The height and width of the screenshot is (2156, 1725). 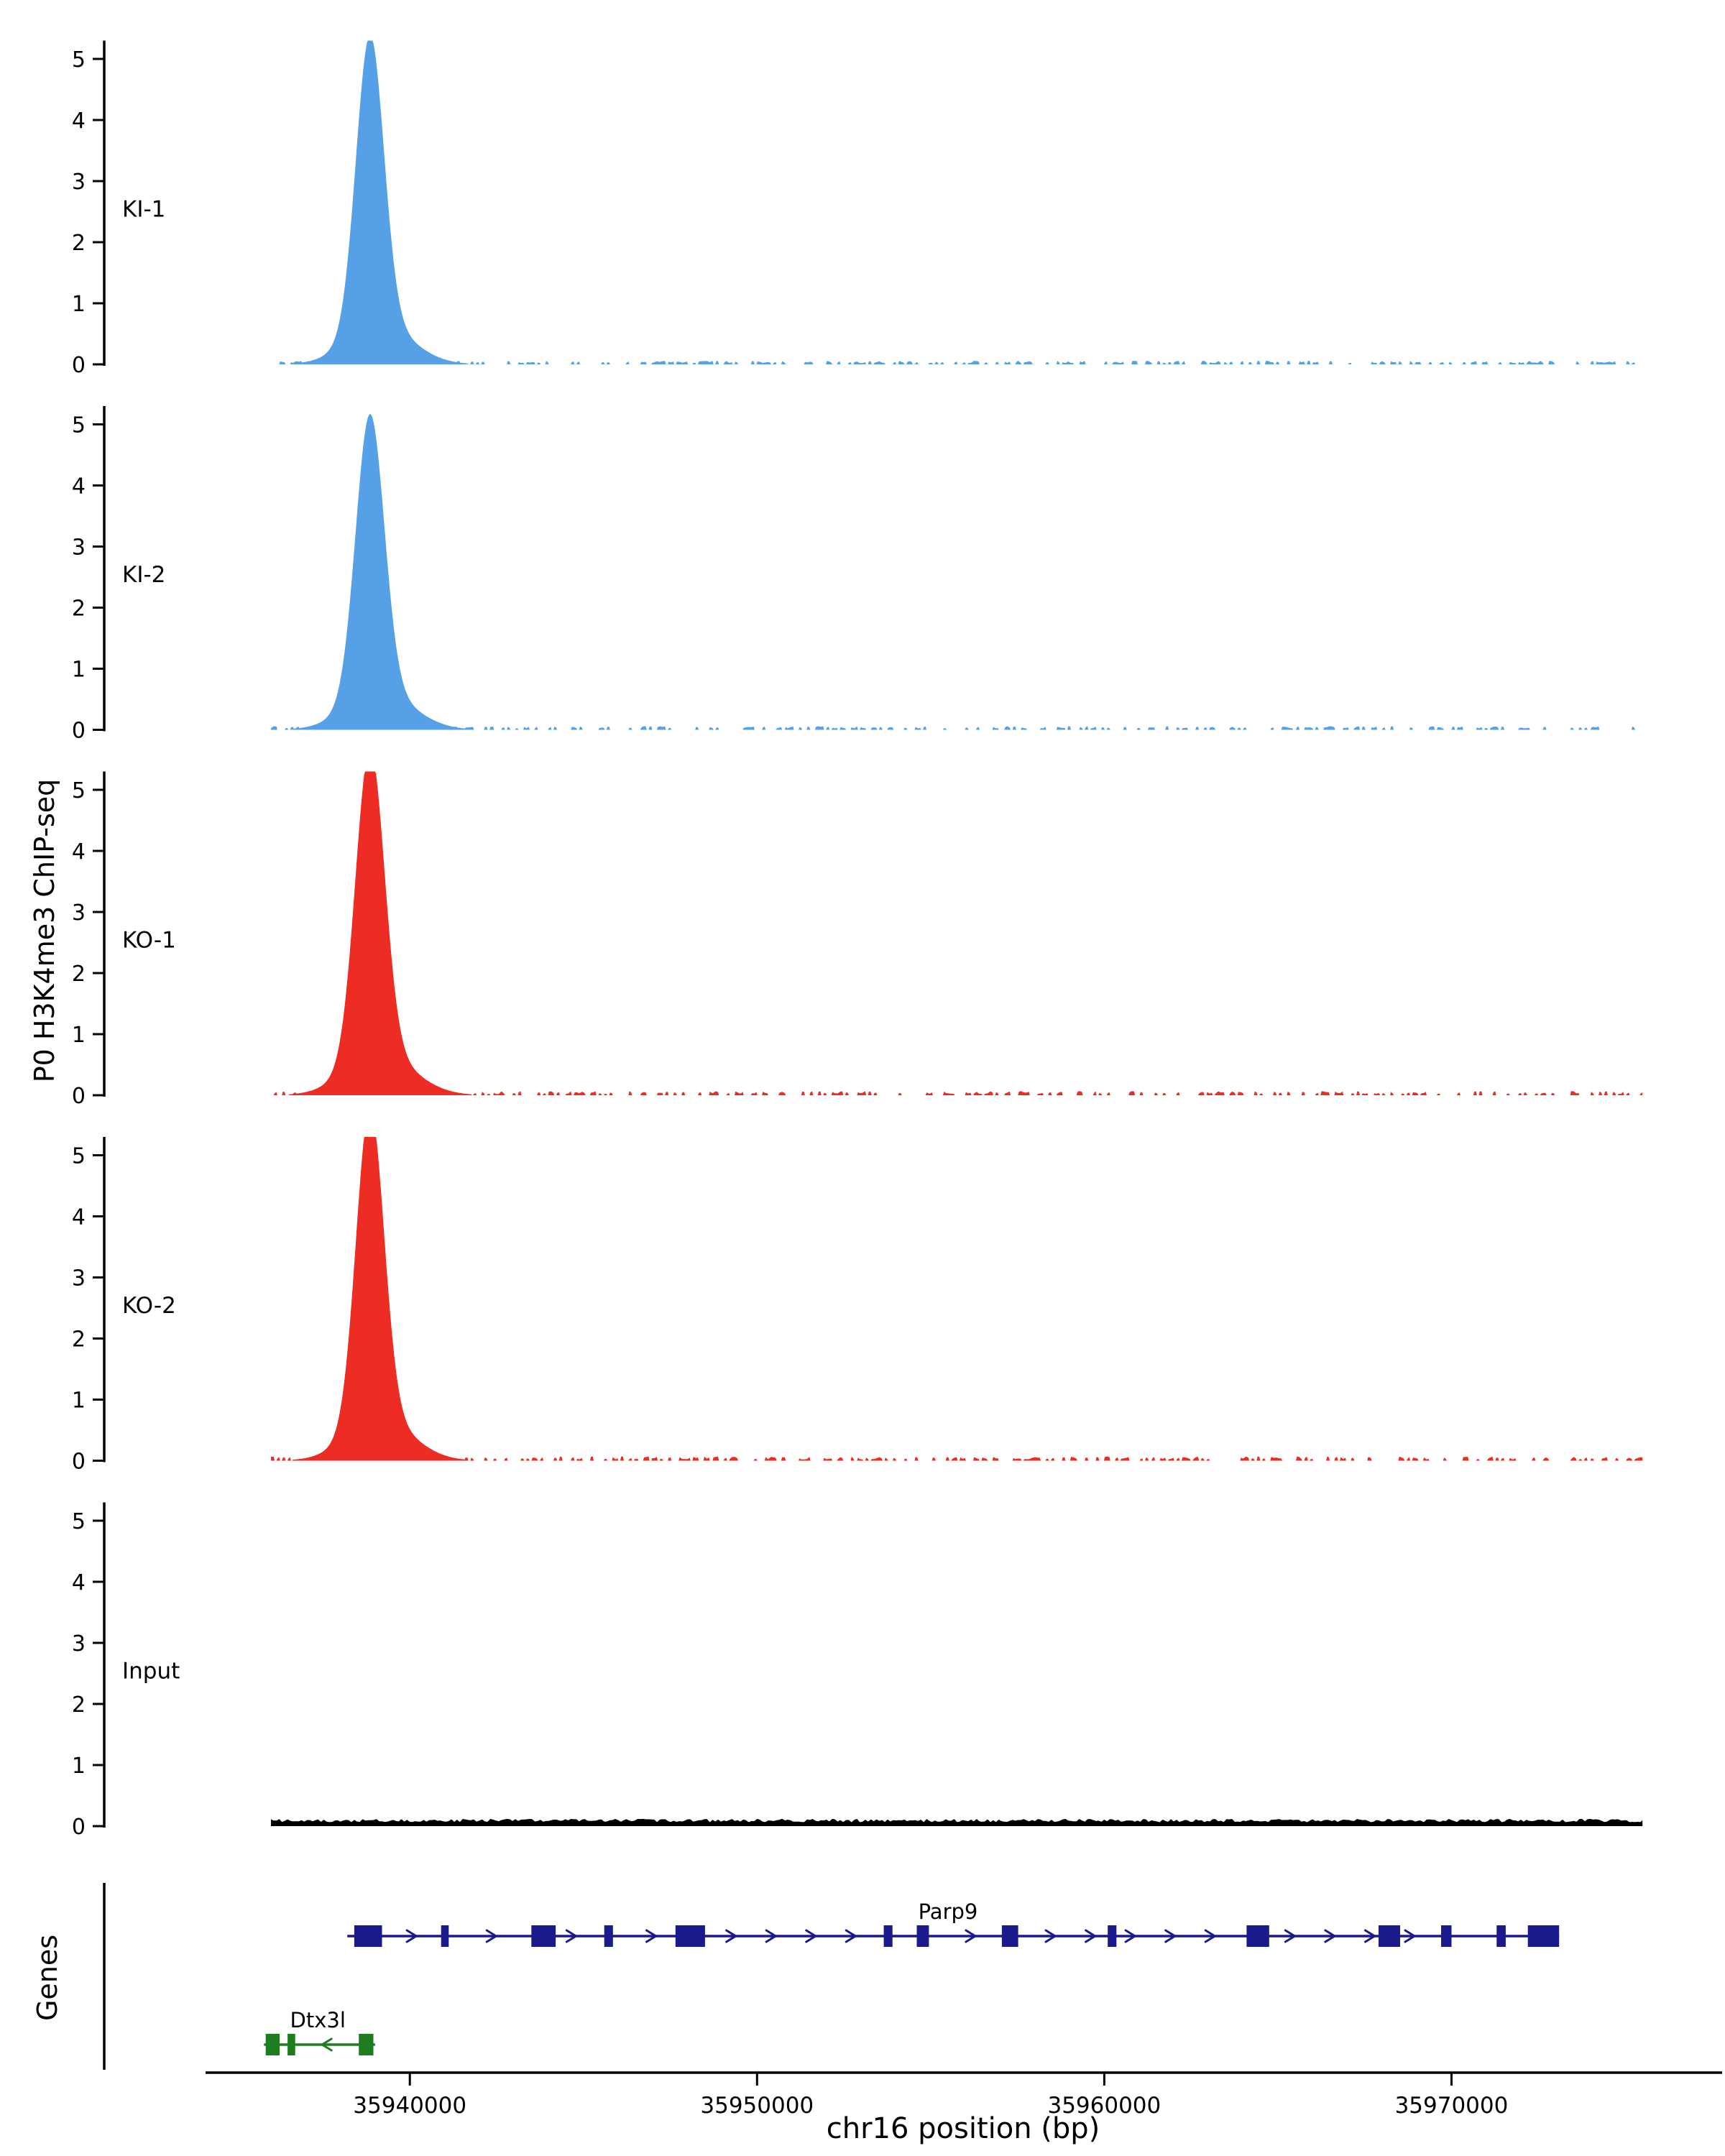 What do you see at coordinates (1452, 2106) in the screenshot?
I see `x-tick-label: 35970000` at bounding box center [1452, 2106].